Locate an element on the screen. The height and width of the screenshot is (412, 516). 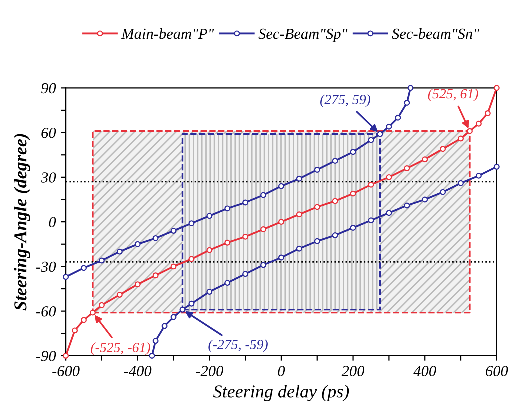
y-tick-label: 90 is located at coordinates (48, 88).